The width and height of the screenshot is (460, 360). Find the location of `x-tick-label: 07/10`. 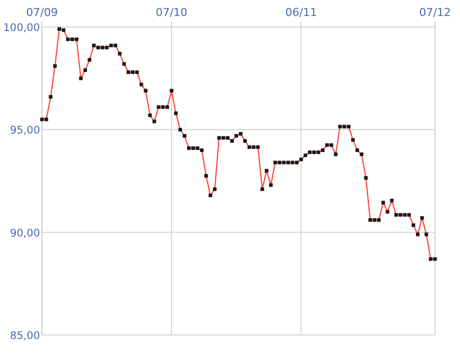

x-tick-label: 07/10 is located at coordinates (172, 12).